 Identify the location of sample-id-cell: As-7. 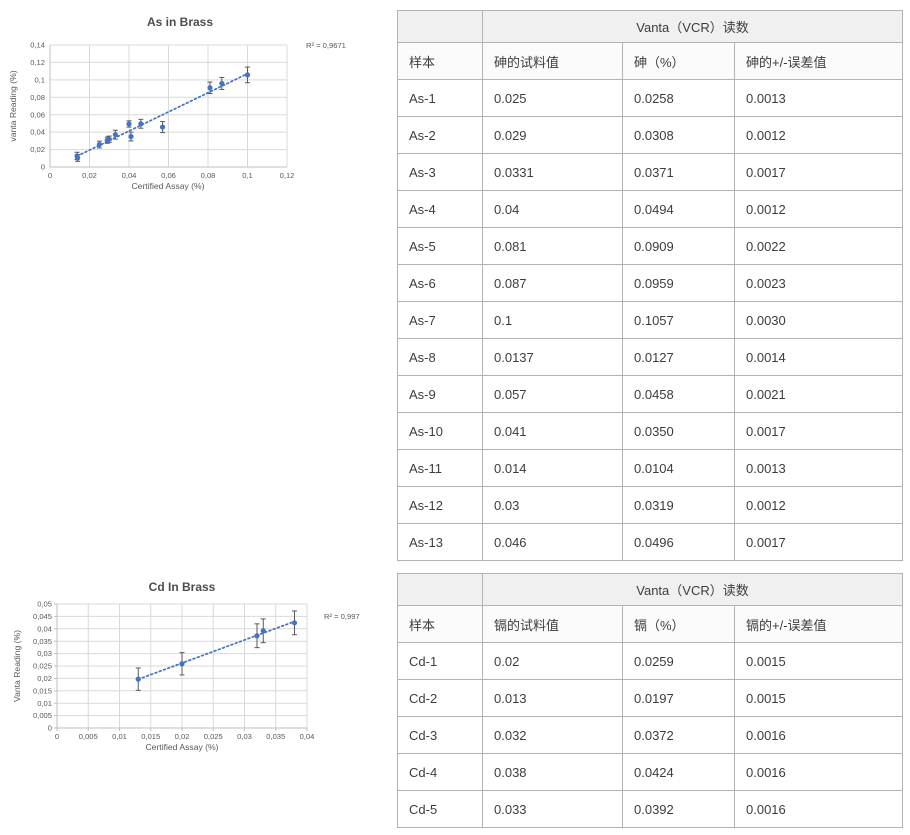
(440, 320).